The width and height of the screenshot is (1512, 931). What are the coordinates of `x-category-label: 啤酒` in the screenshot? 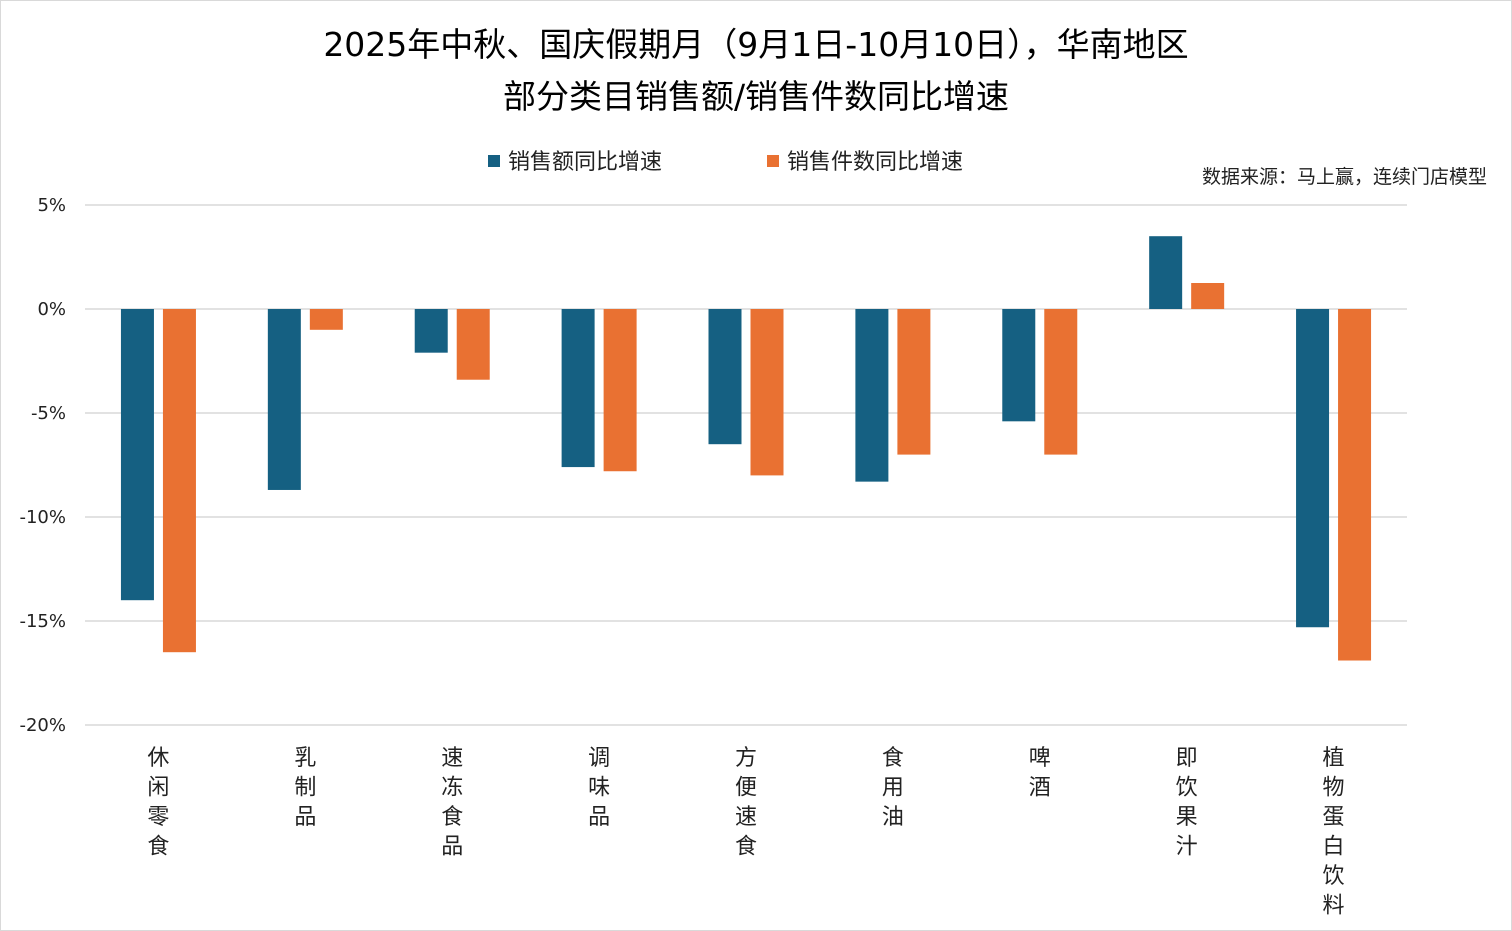 It's located at (1040, 773).